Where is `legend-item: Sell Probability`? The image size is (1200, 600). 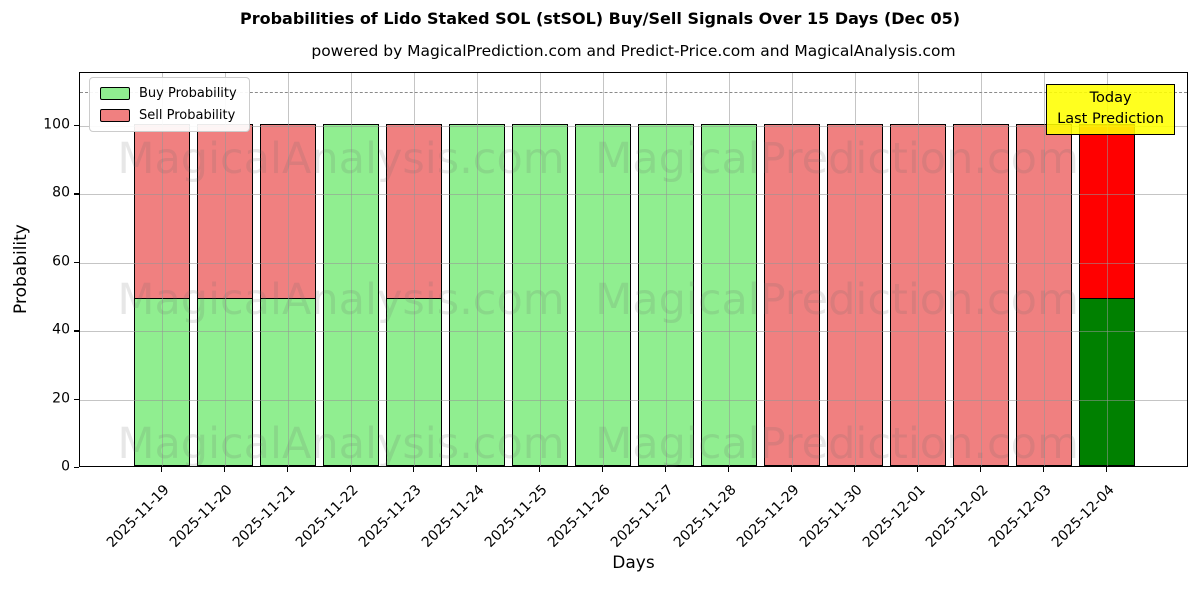 legend-item: Sell Probability is located at coordinates (168, 115).